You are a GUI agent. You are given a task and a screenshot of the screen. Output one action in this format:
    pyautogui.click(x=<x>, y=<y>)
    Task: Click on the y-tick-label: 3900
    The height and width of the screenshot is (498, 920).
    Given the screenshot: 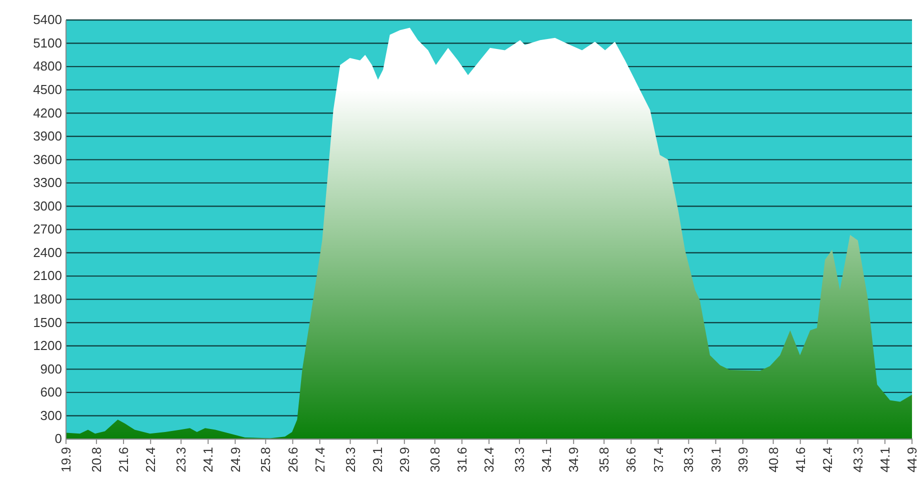 What is the action you would take?
    pyautogui.click(x=47, y=136)
    